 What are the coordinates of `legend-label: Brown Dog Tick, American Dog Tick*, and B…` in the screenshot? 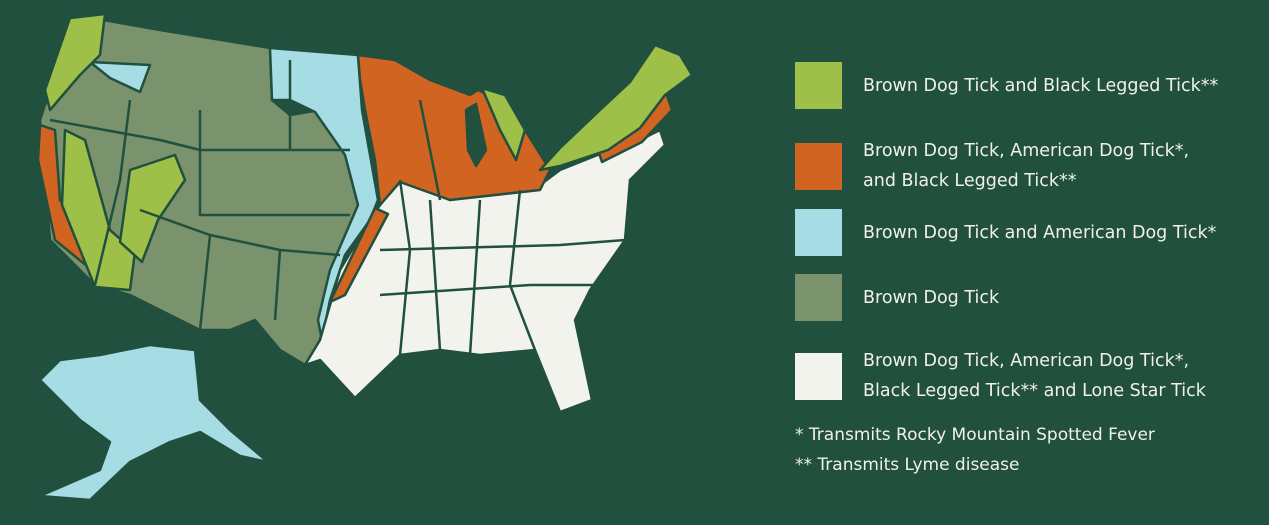 It's located at (1026, 166).